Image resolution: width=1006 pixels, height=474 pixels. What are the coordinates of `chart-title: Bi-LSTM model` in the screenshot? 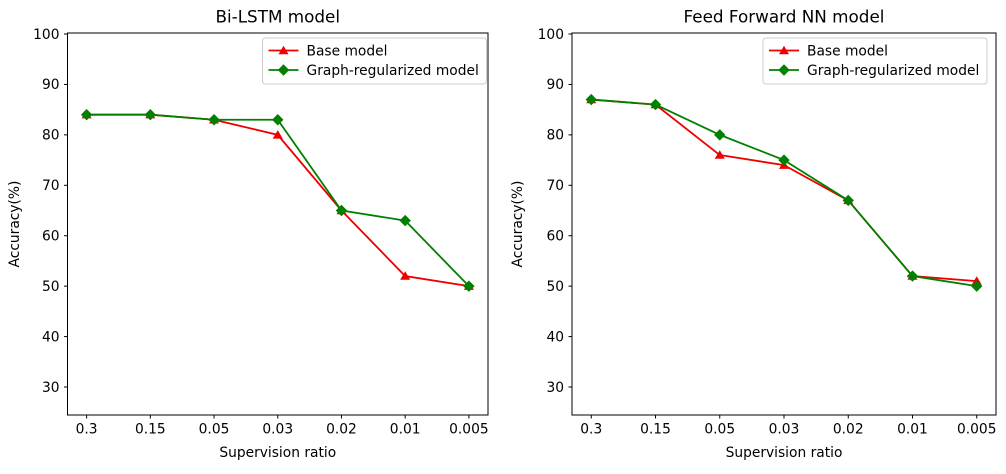 It's located at (277, 17).